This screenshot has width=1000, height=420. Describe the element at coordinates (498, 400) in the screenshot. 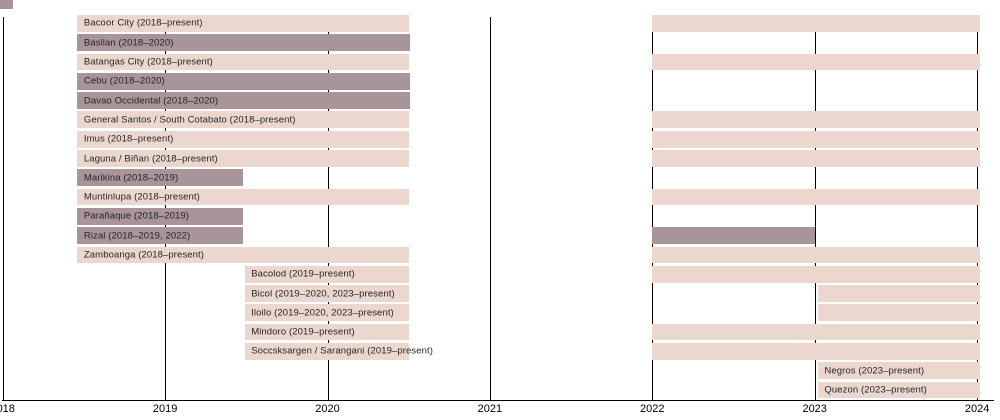

I see `x-axis-line` at that location.